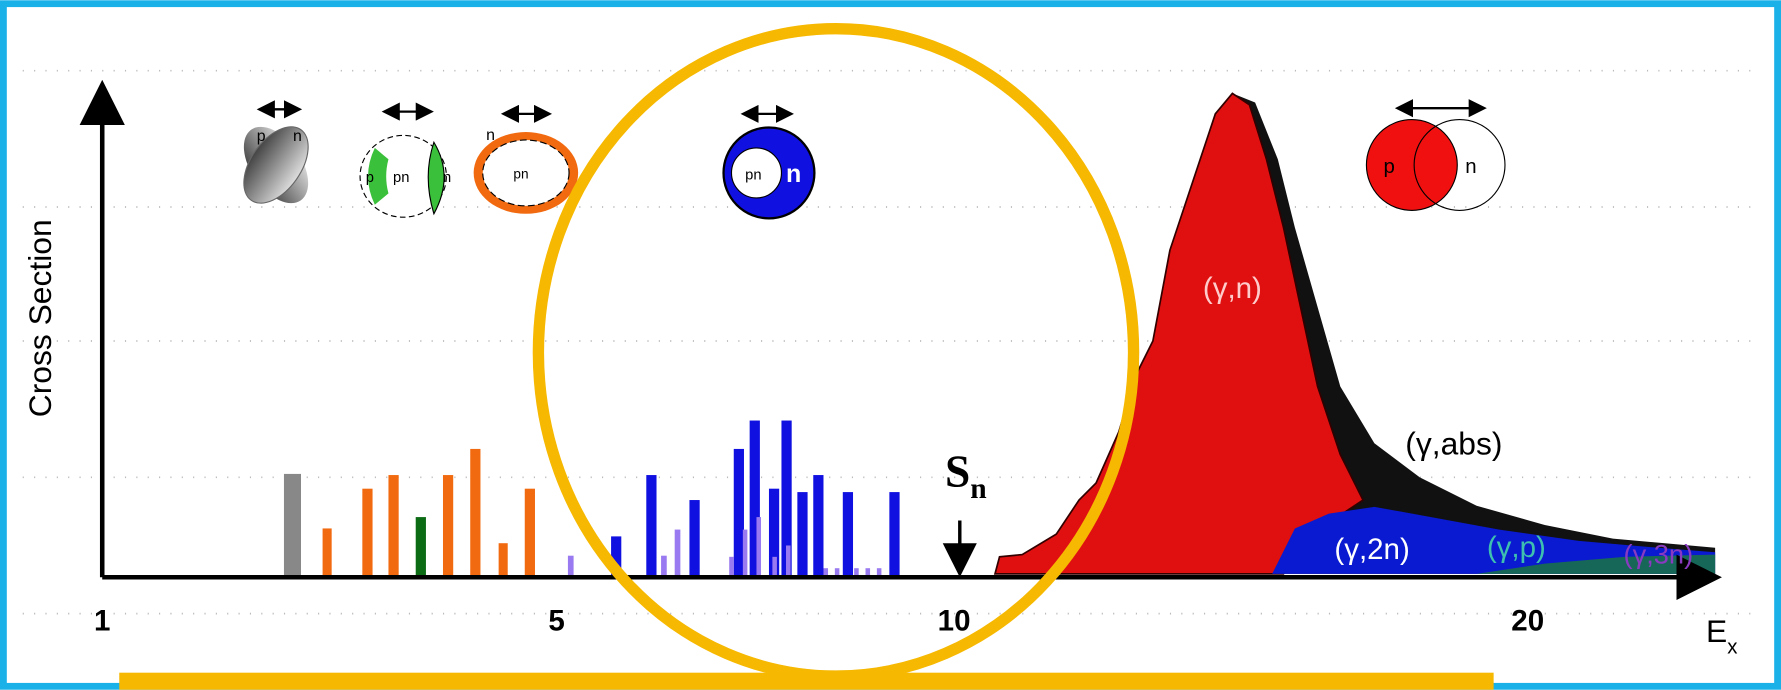 The height and width of the screenshot is (690, 1781). I want to click on x-tick-label: 20, so click(1527, 621).